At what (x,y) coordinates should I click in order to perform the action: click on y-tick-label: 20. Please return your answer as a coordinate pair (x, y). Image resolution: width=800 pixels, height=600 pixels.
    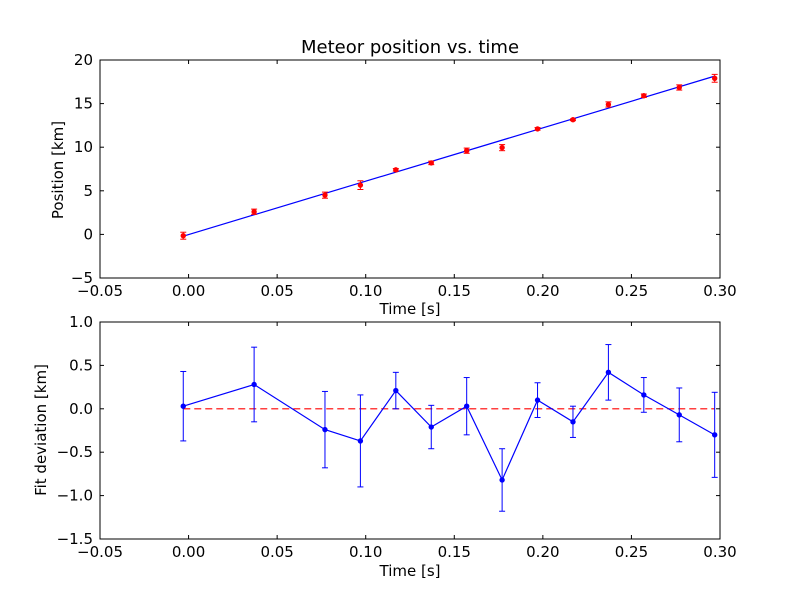
    Looking at the image, I should click on (83, 60).